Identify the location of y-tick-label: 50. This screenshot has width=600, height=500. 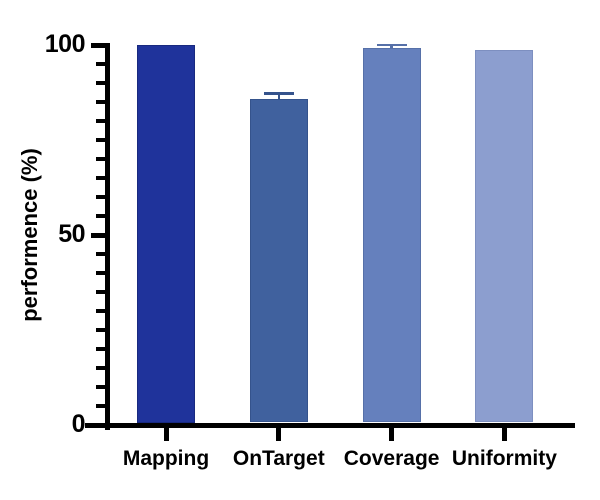
(71, 233).